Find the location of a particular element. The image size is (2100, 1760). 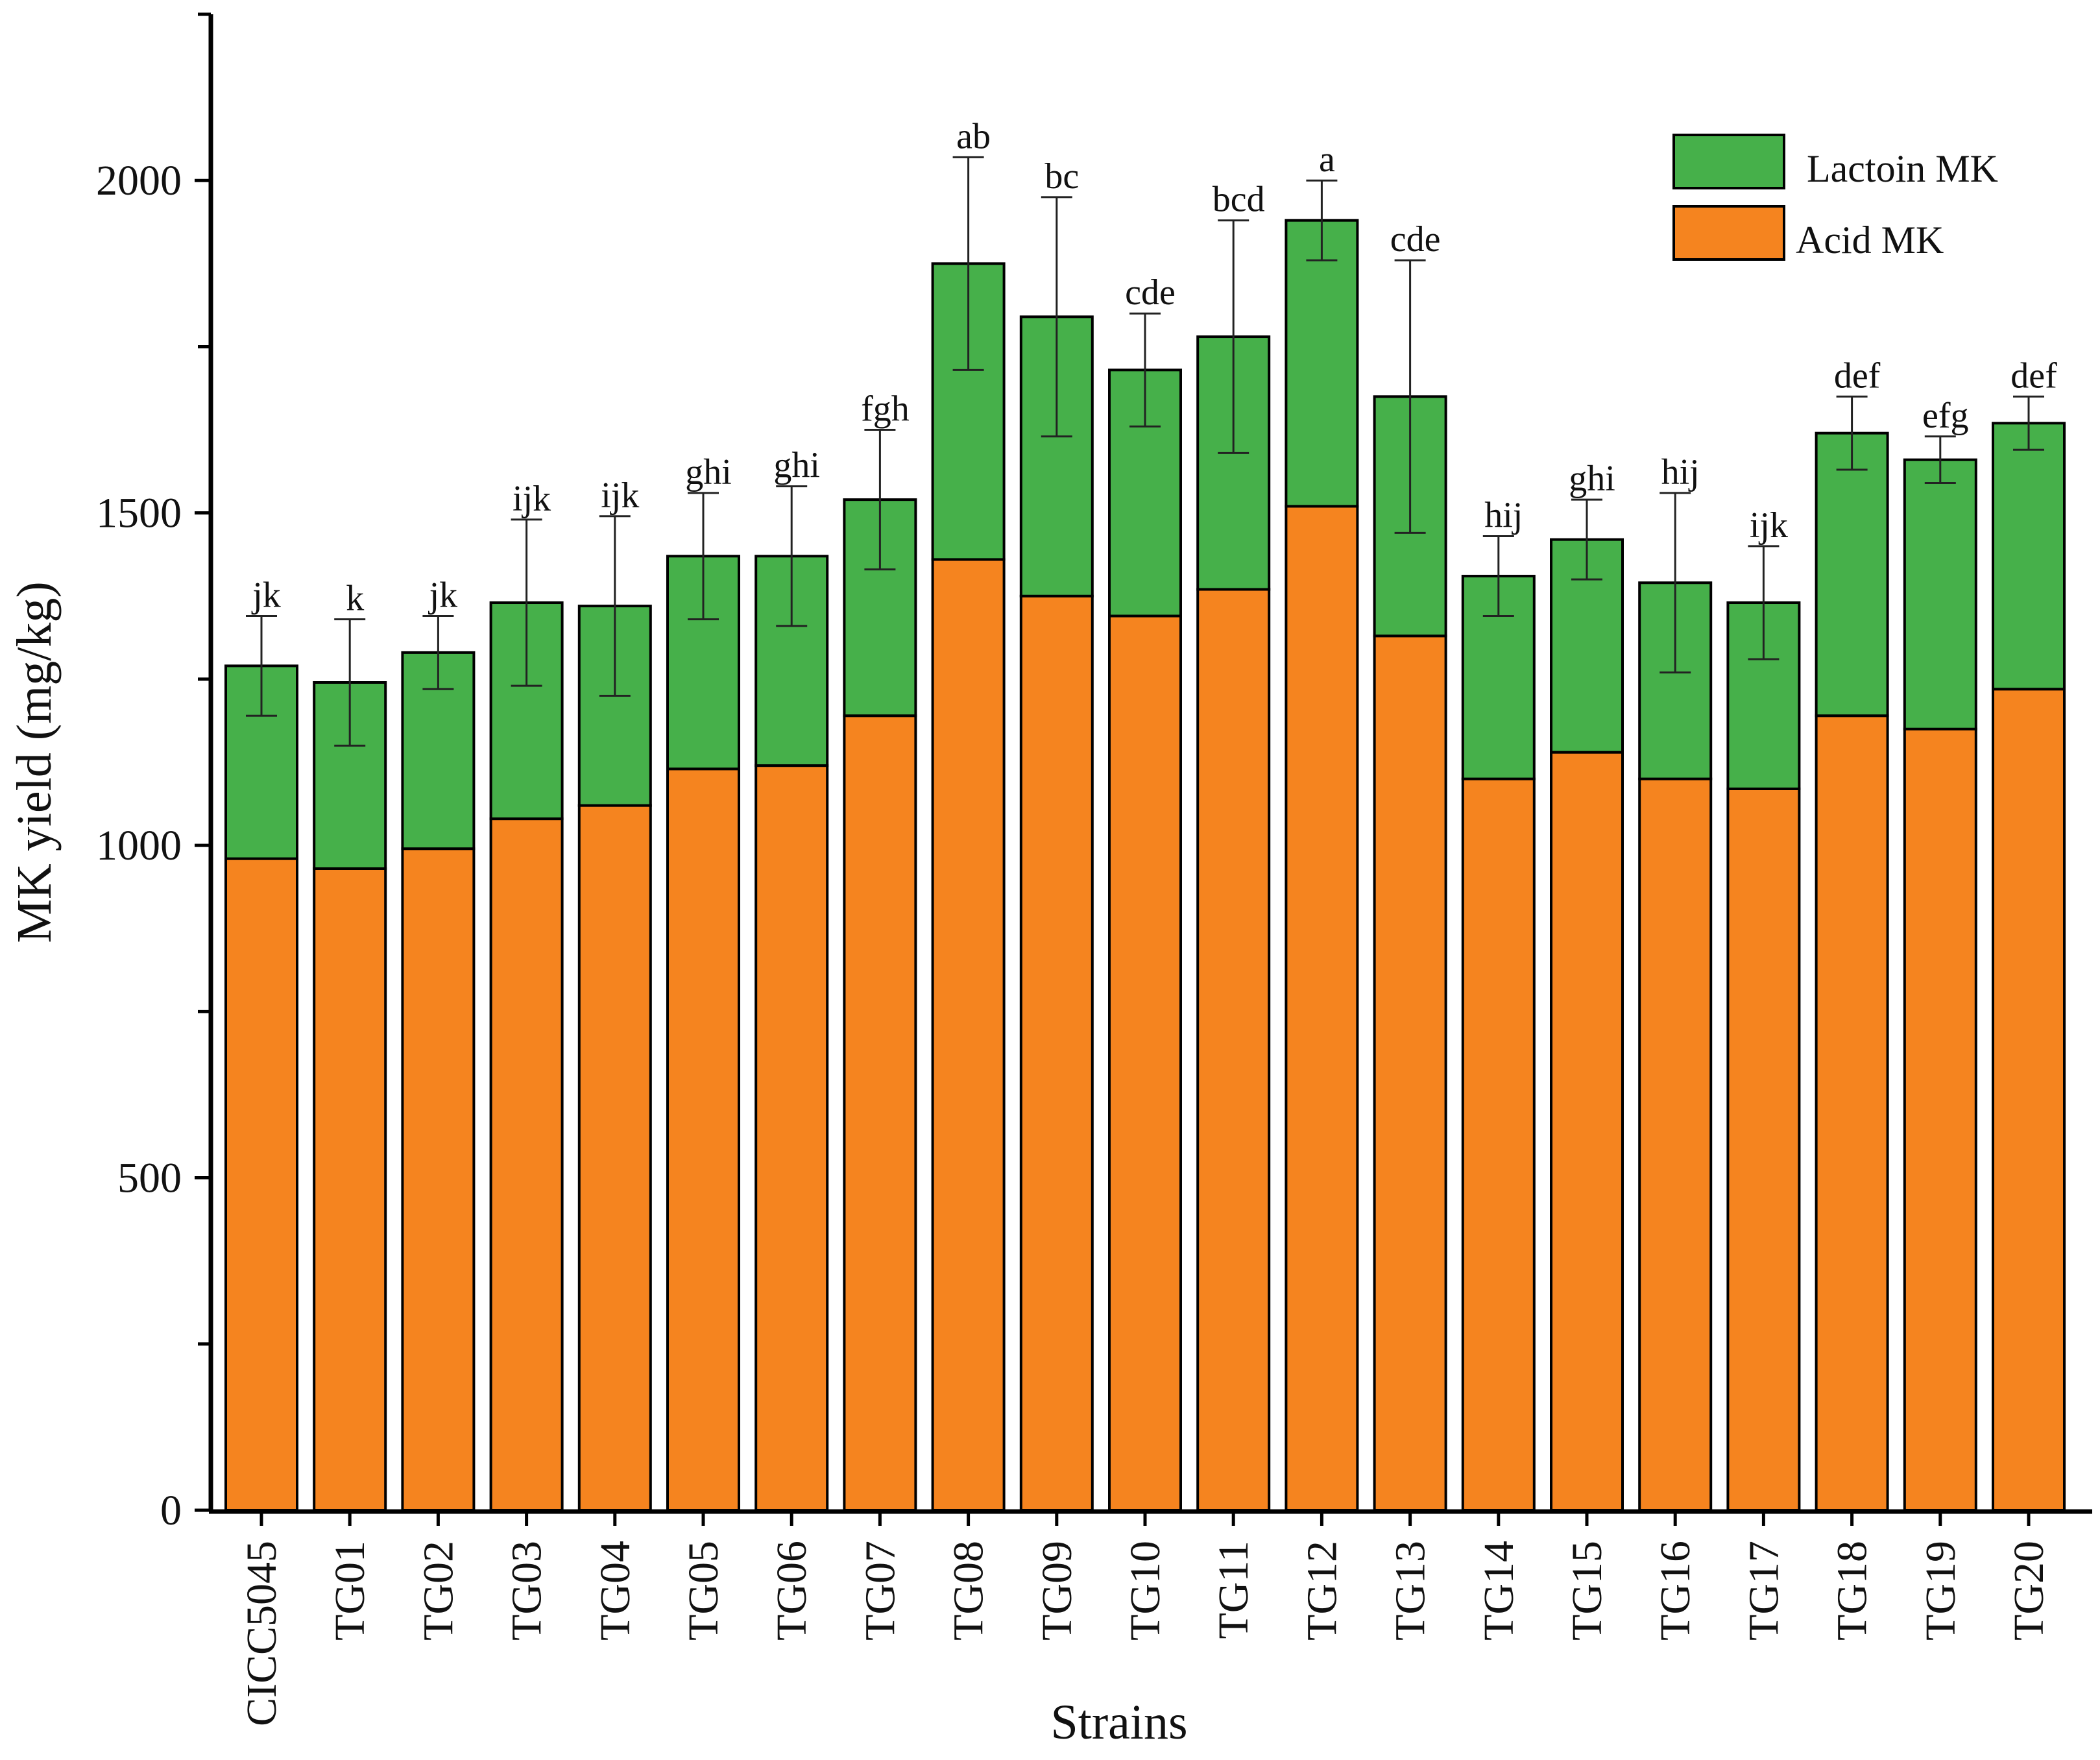

x-axis-title: Strains is located at coordinates (1118, 1722).